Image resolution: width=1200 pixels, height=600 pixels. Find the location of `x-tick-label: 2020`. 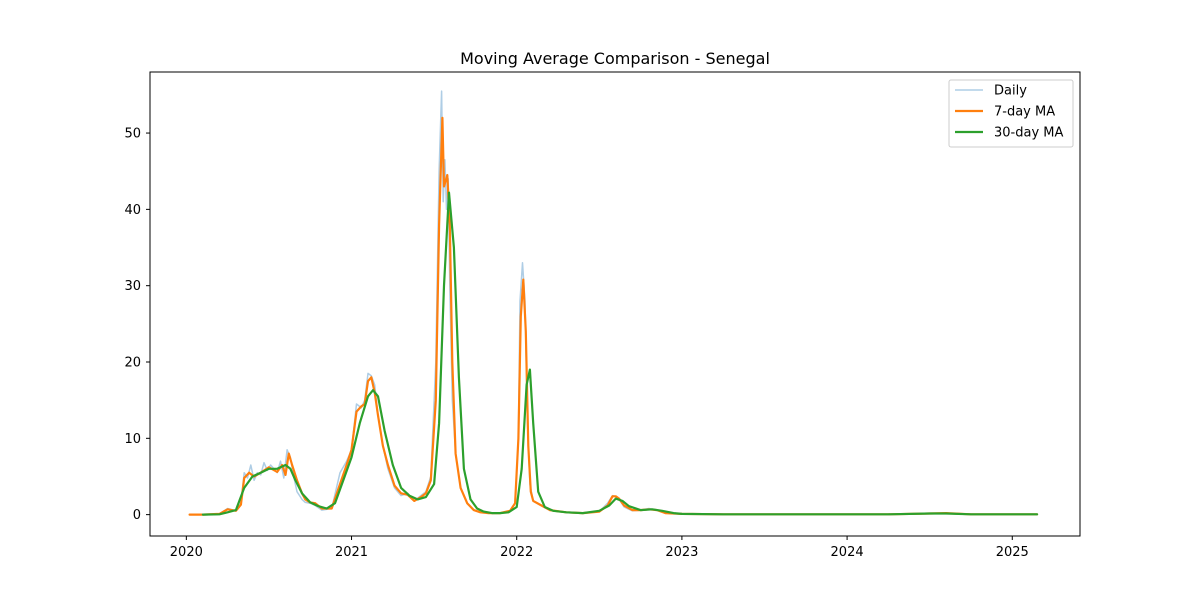

x-tick-label: 2020 is located at coordinates (186, 552).